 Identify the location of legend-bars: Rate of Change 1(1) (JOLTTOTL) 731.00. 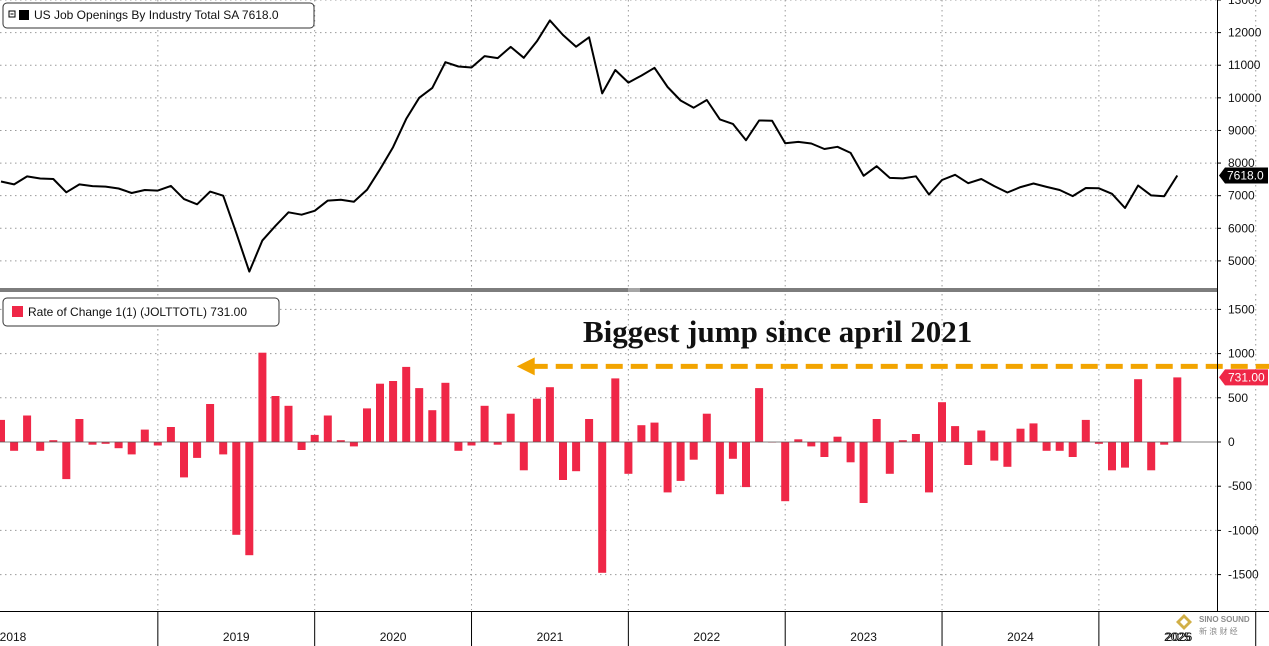
(141, 312).